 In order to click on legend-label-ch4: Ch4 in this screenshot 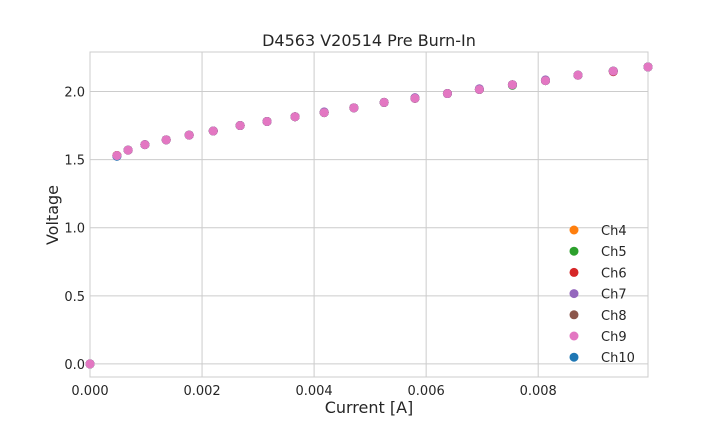, I will do `click(614, 231)`.